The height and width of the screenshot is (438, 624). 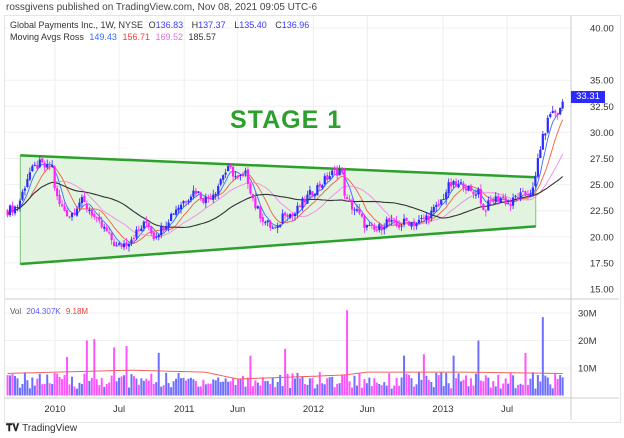 I want to click on ma-label: Moving Avgs Ross, so click(x=47, y=37).